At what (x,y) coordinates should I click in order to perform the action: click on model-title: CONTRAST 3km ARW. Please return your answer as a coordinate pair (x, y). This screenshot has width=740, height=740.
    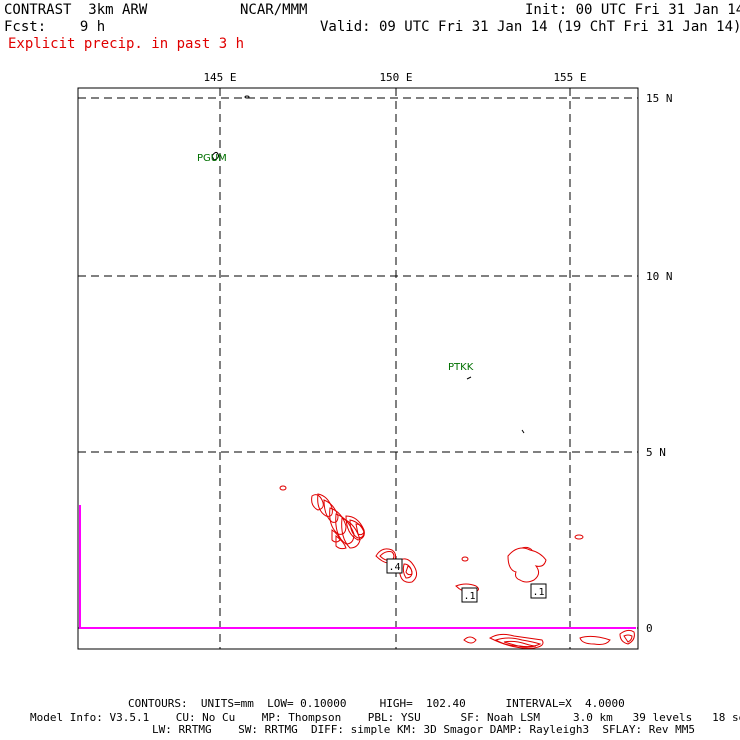
    Looking at the image, I should click on (76, 10).